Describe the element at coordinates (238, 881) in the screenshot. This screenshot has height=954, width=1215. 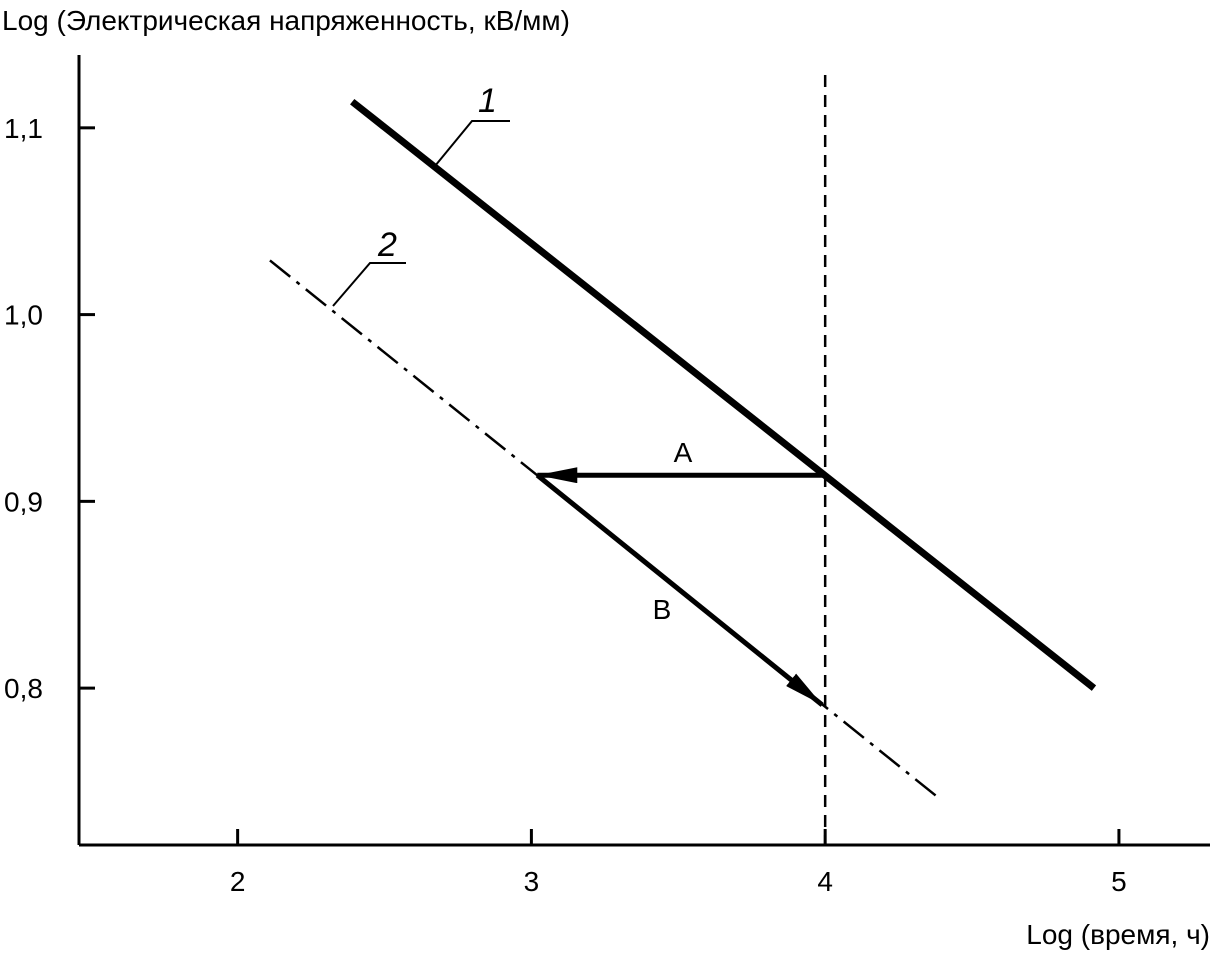
I see `x-tick-label: 2` at that location.